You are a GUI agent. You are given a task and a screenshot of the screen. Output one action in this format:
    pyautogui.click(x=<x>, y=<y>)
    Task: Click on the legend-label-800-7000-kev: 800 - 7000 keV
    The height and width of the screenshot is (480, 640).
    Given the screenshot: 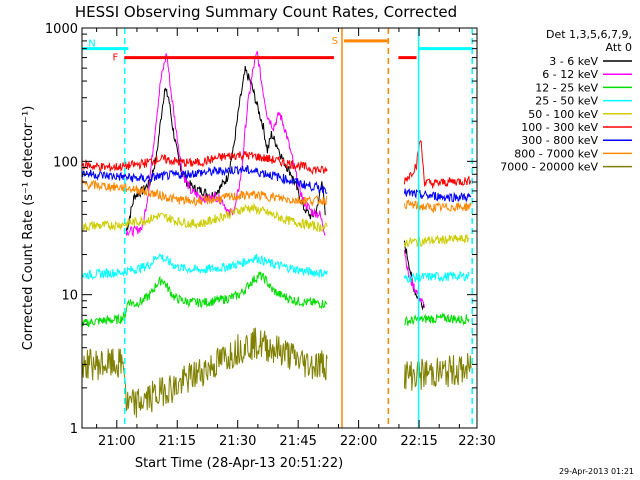 What is the action you would take?
    pyautogui.click(x=556, y=153)
    